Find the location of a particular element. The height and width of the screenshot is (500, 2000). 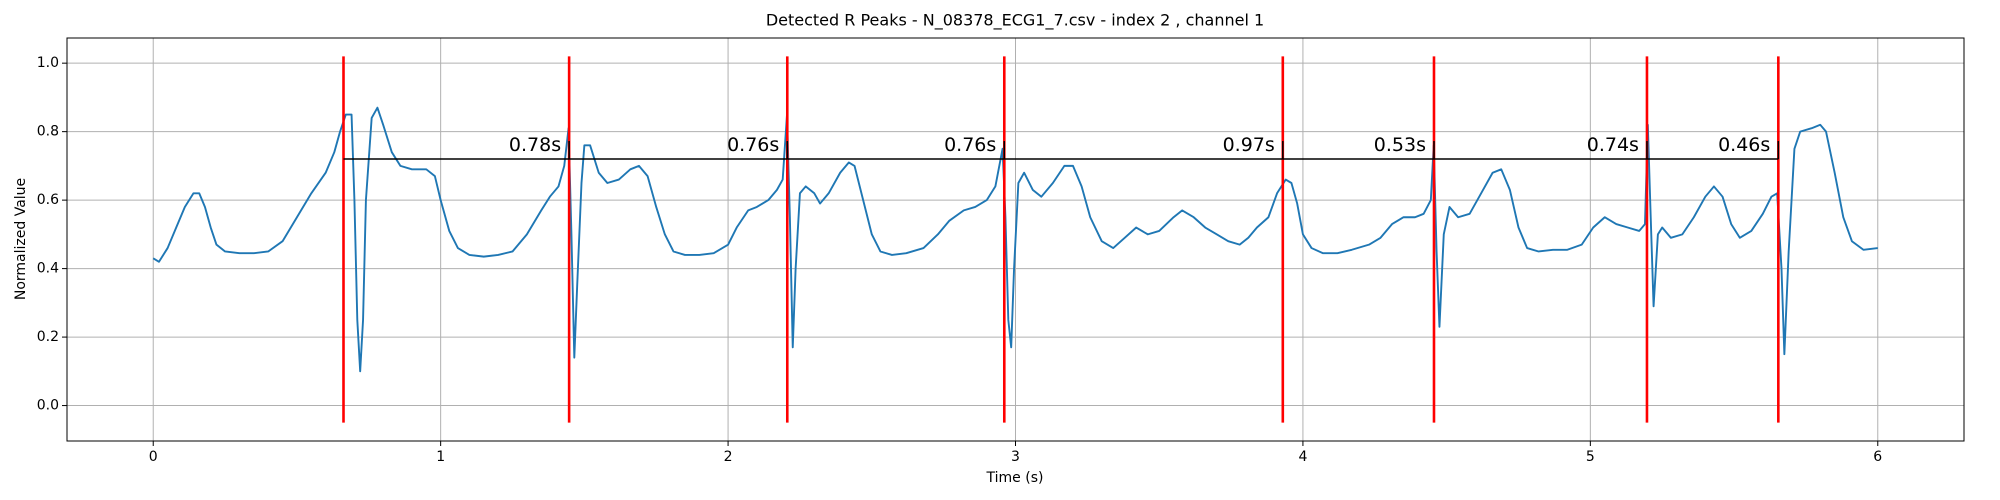

y-tick-label: 0.4 is located at coordinates (48, 269).